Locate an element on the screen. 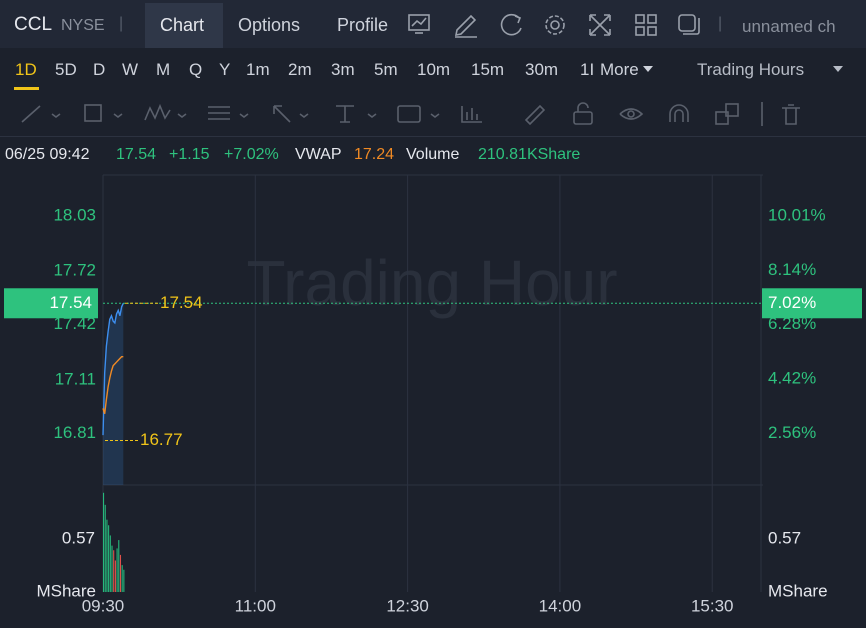 The width and height of the screenshot is (866, 628). y-tick-label: 16.81 is located at coordinates (74, 432).